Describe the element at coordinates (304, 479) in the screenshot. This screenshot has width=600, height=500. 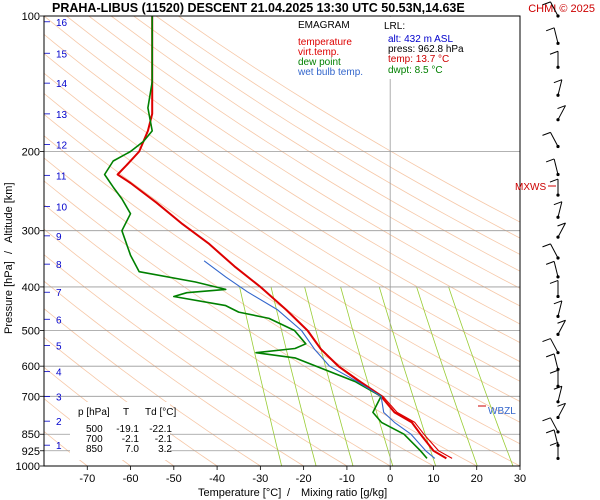
I see `temperature-tick-label: -20` at that location.